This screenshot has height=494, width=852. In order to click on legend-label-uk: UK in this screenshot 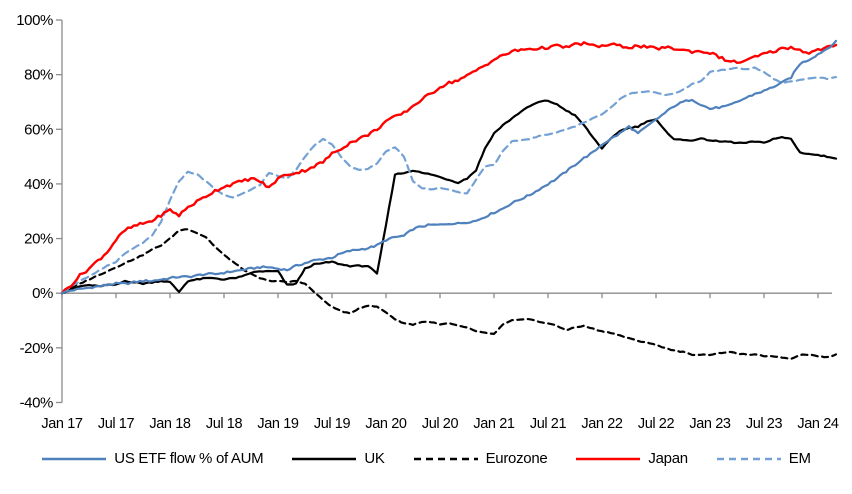, I will do `click(374, 458)`.